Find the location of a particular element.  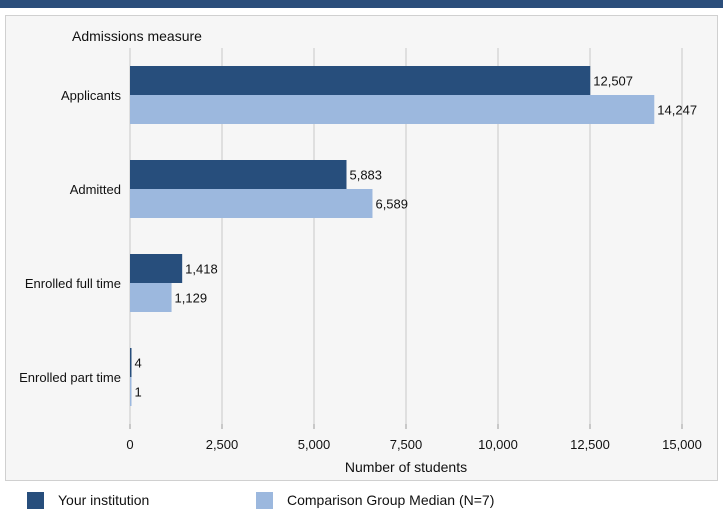

legend-item-comparison: Comparison Group Median (N=7) is located at coordinates (375, 500).